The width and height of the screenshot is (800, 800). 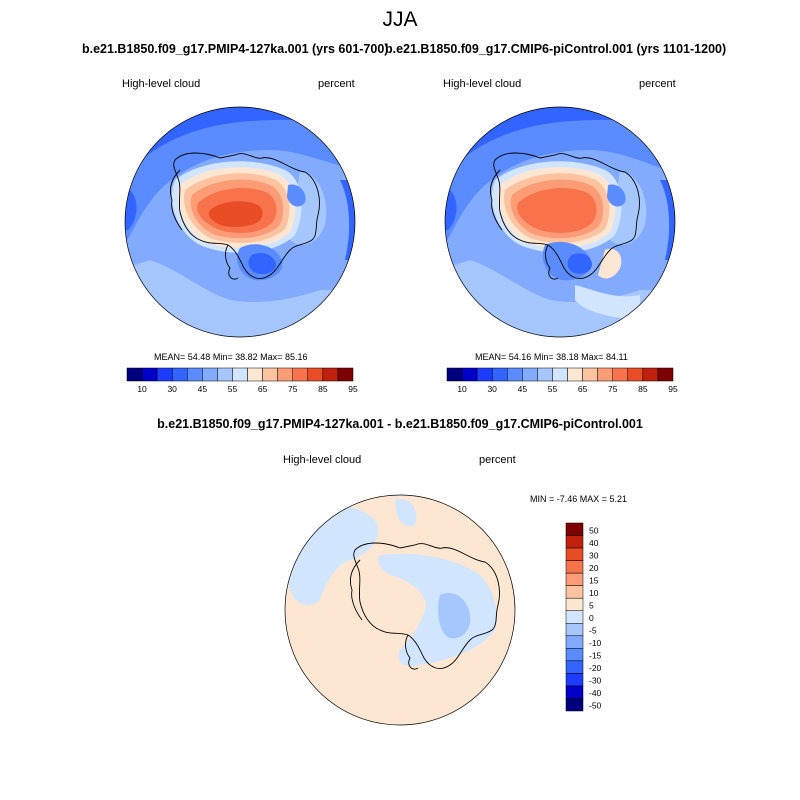 What do you see at coordinates (579, 499) in the screenshot?
I see `panel3-stats: MIN = -7.46 MAX = 5.21` at bounding box center [579, 499].